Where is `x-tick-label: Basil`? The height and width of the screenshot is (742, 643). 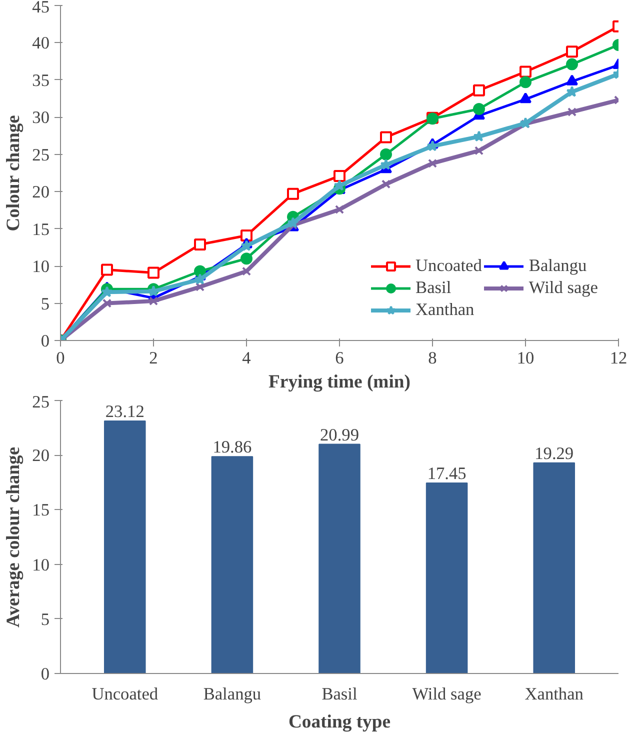
x-tick-label: Basil is located at coordinates (340, 694).